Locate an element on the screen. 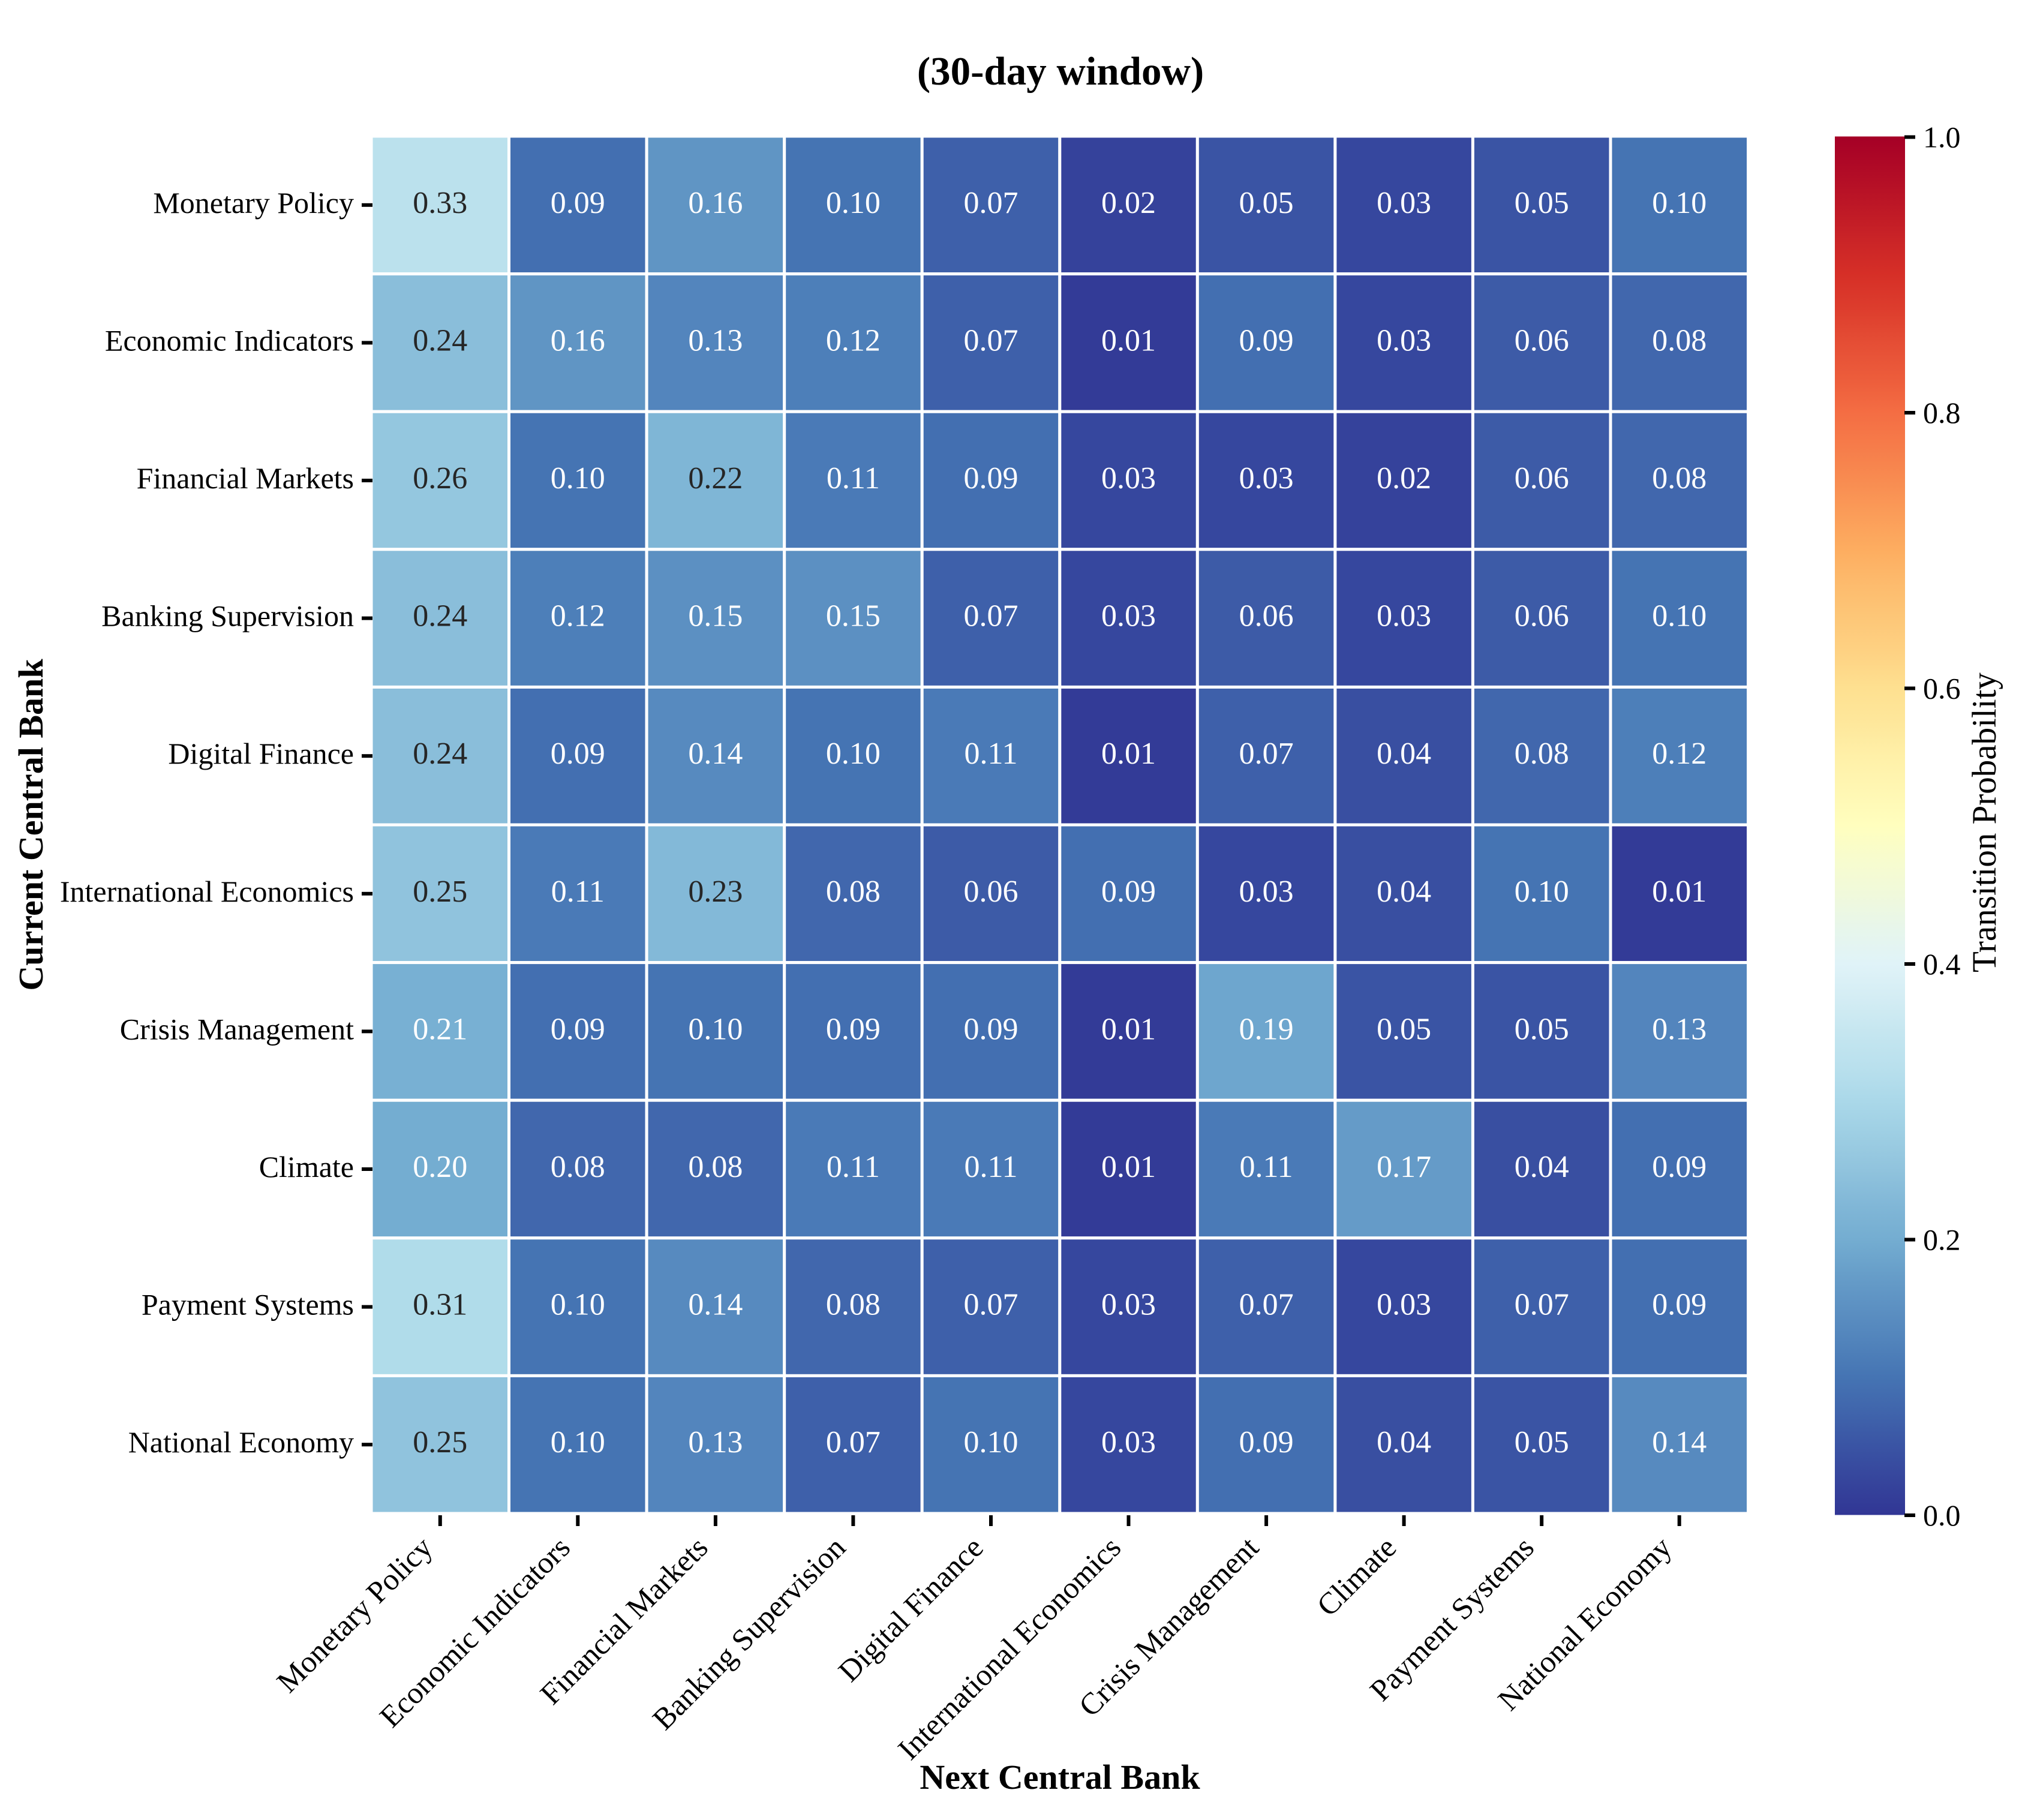 The width and height of the screenshot is (2019, 1820). svg-text: 0.6 is located at coordinates (1942, 688).